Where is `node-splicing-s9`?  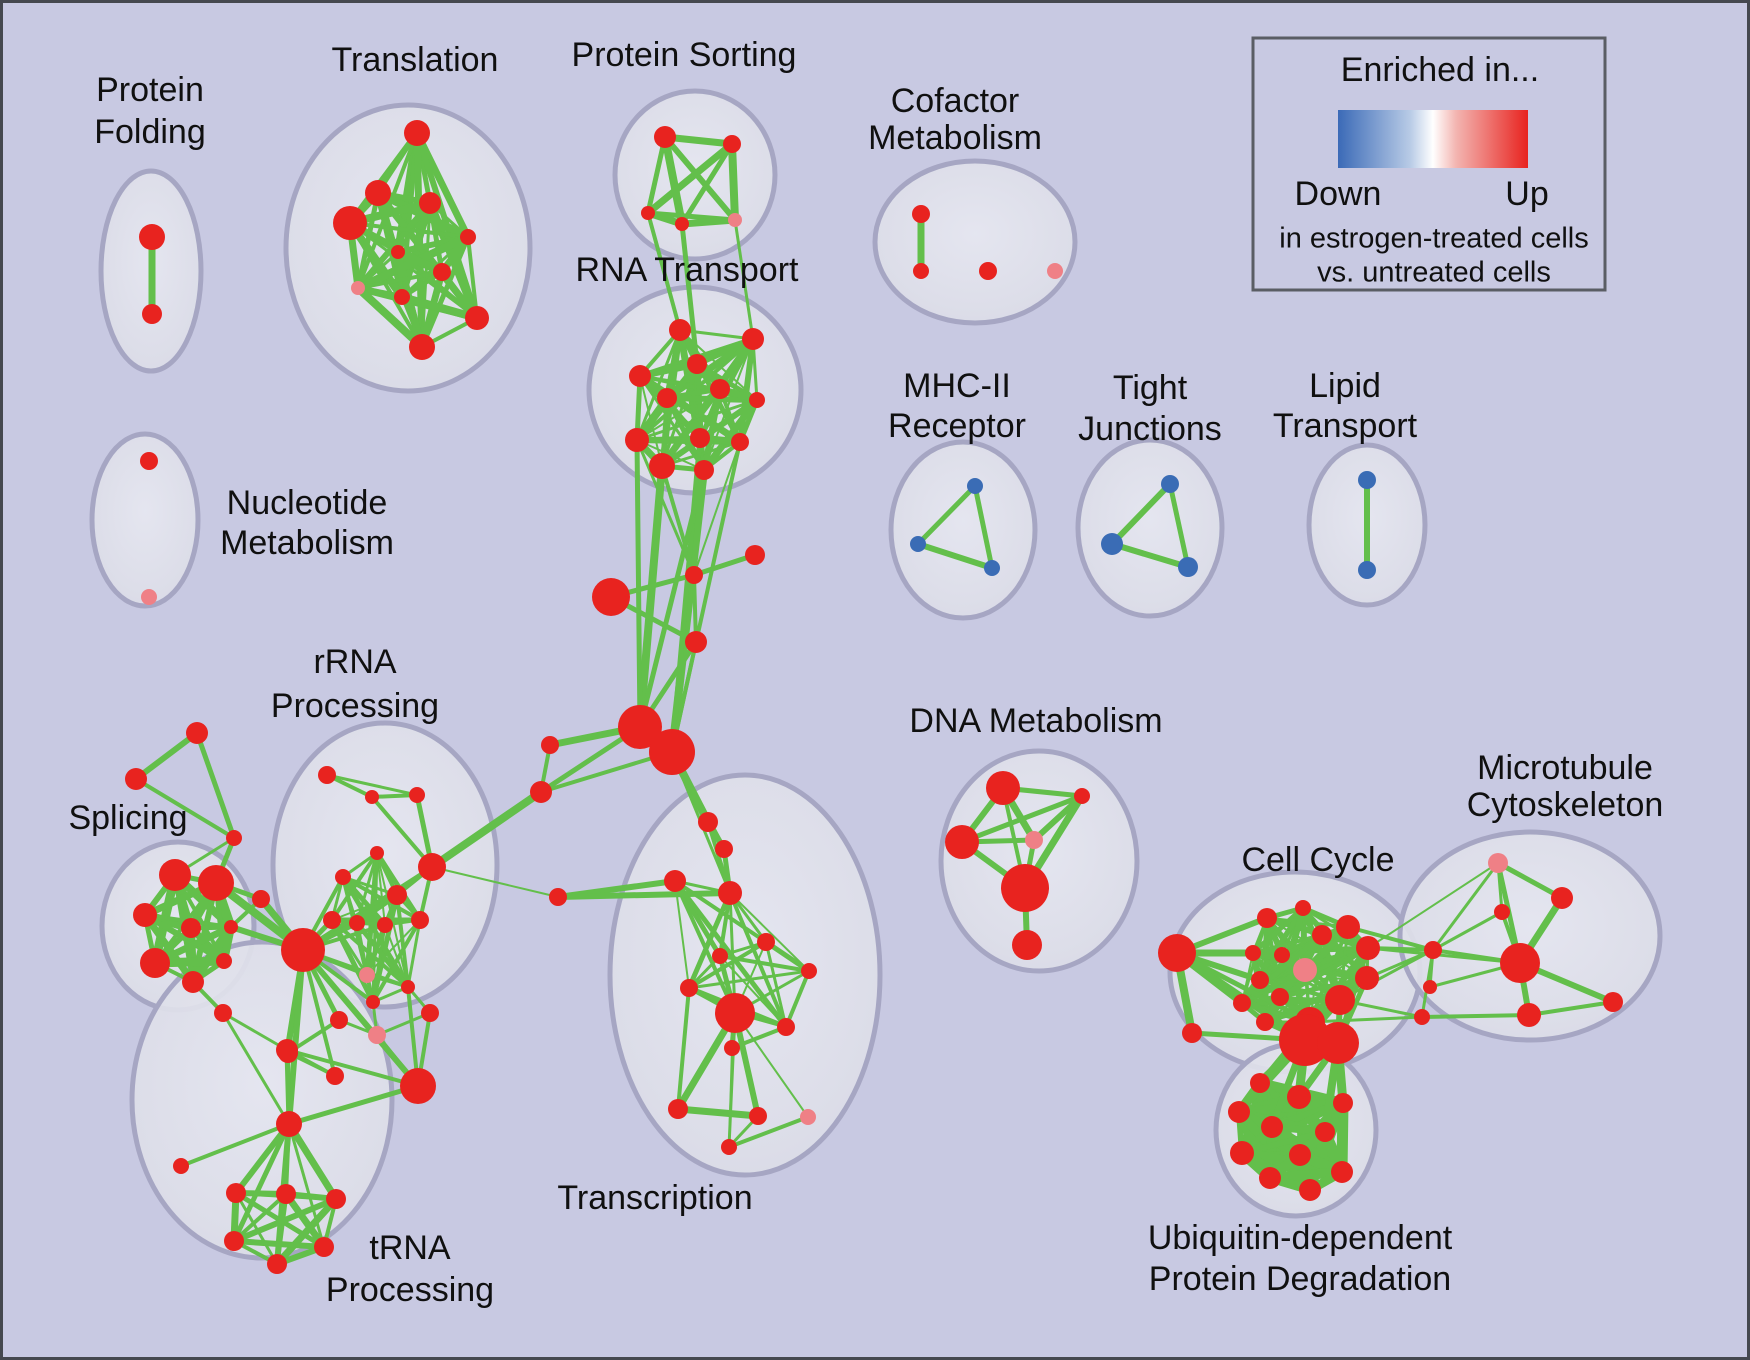 node-splicing-s9 is located at coordinates (234, 838).